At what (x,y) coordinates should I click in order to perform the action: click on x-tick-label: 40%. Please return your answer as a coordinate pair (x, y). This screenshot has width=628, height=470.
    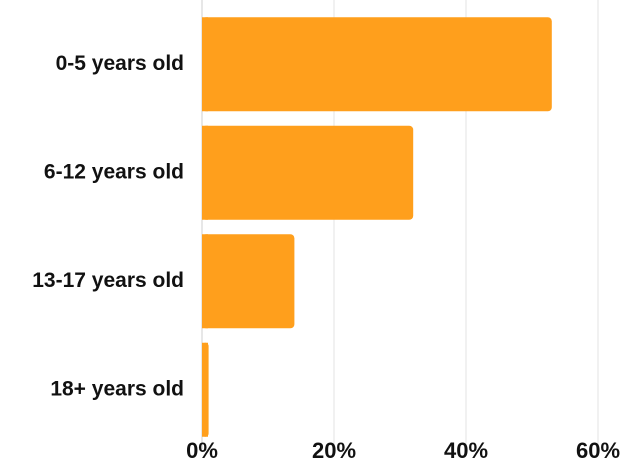
    Looking at the image, I should click on (466, 450).